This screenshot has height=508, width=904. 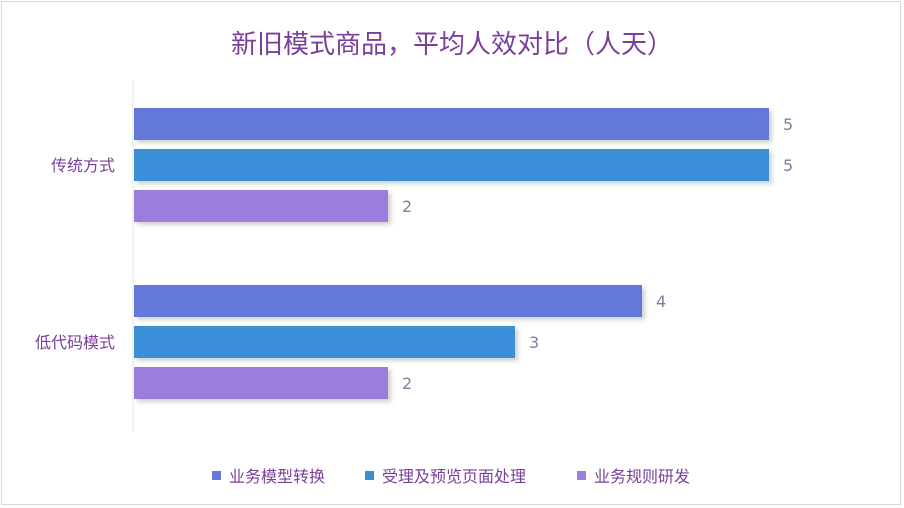 I want to click on data-label-1-1: 5, so click(x=788, y=124).